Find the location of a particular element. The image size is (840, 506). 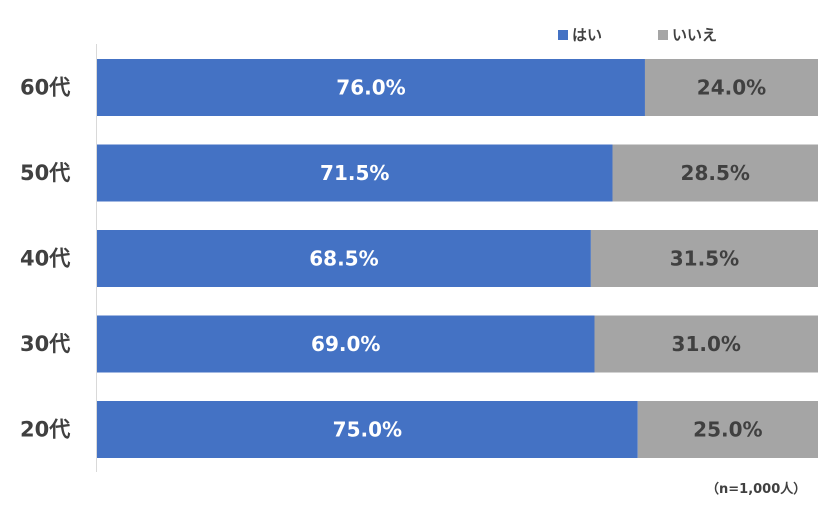

data-label-no: 28.5% is located at coordinates (715, 173).